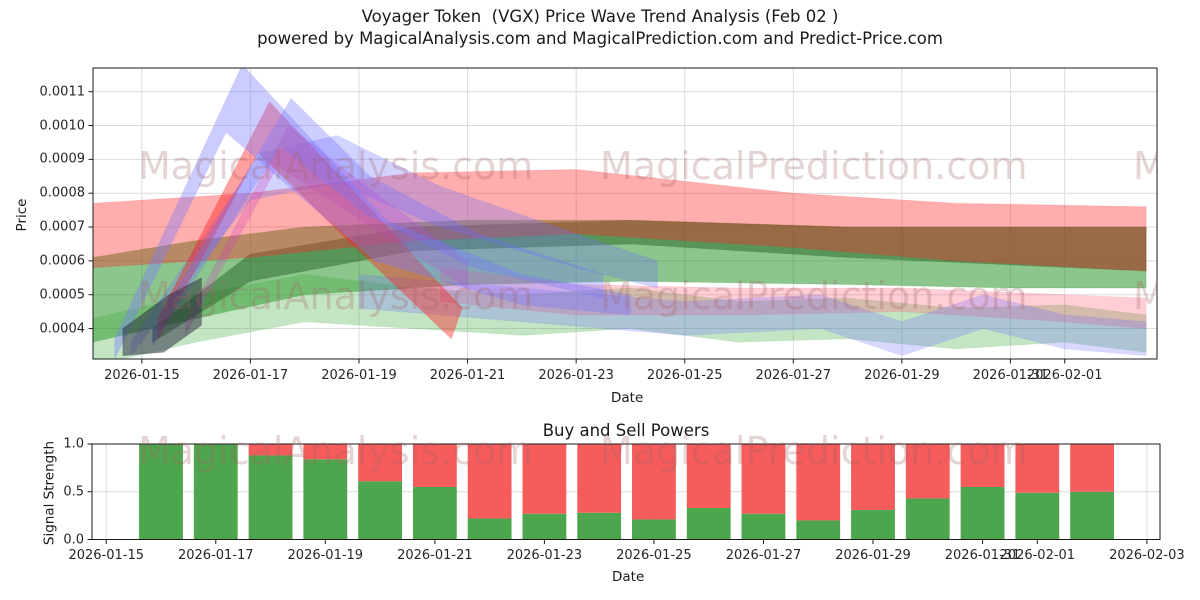 The height and width of the screenshot is (600, 1200). I want to click on red-spike-band, so click(310, 220).